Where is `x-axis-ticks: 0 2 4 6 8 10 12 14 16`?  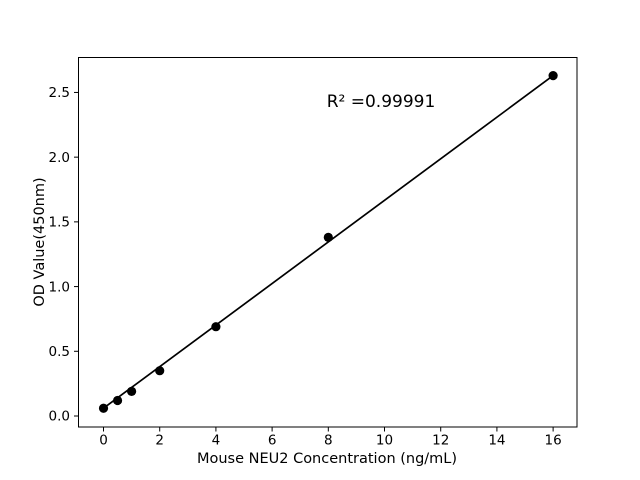
x-axis-ticks: 0 2 4 6 8 10 12 14 16 is located at coordinates (330, 438).